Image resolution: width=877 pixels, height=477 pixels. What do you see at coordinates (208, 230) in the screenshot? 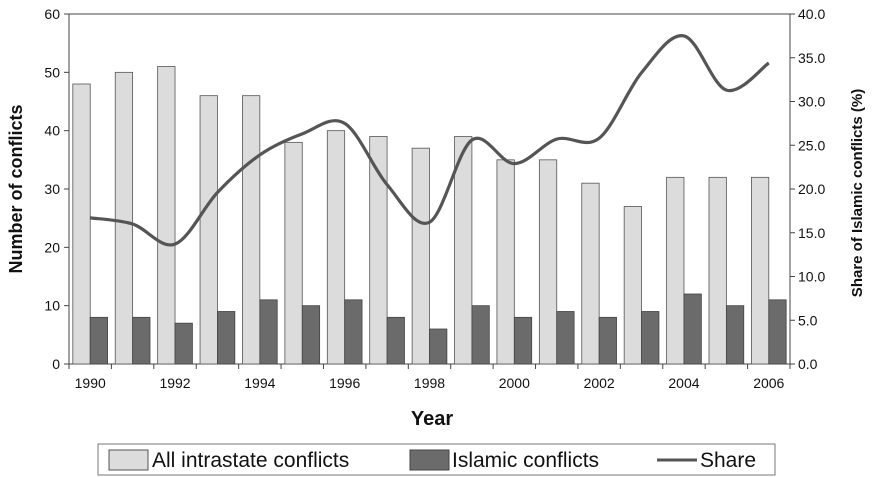
I see `bar-all-intrastate-1993` at bounding box center [208, 230].